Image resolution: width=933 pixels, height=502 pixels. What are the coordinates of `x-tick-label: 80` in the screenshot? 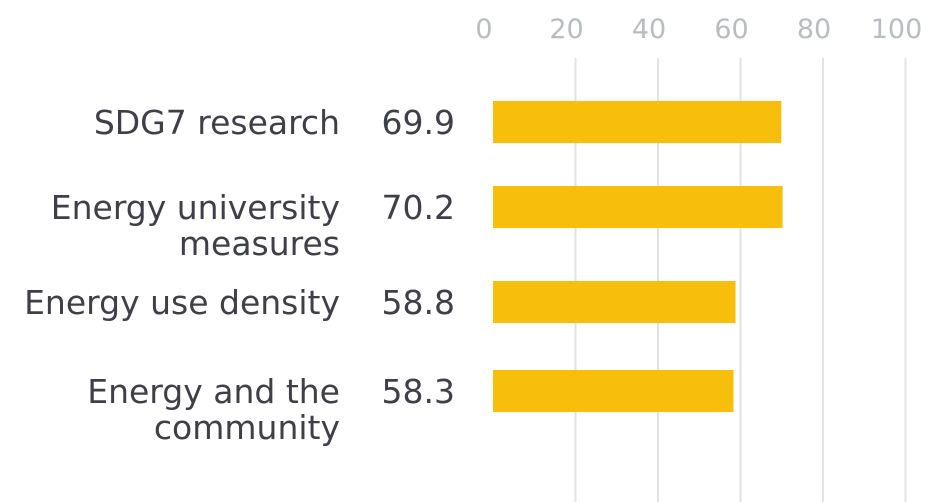 It's located at (814, 29).